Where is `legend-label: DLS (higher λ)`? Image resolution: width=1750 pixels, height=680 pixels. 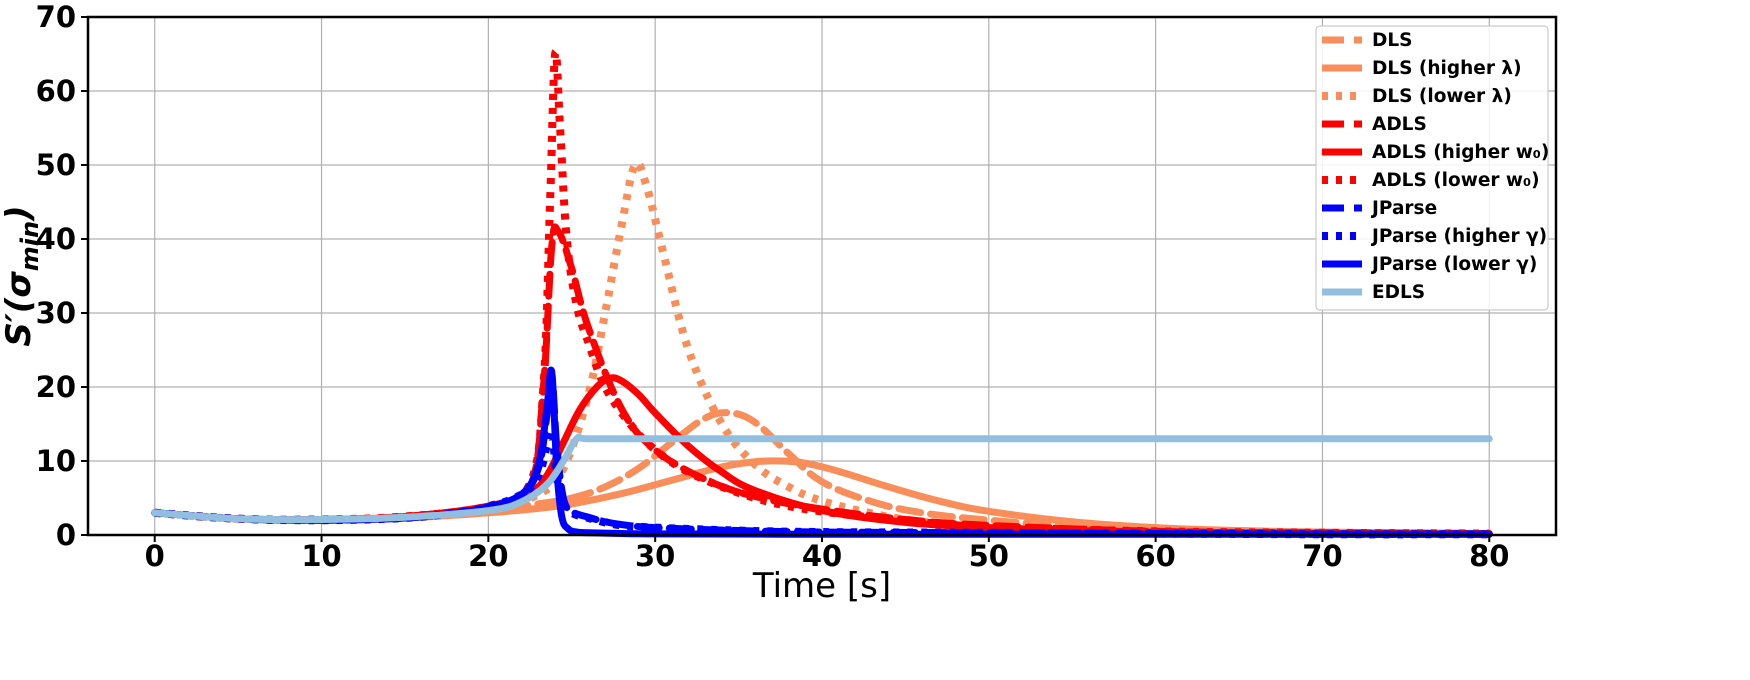 legend-label: DLS (higher λ) is located at coordinates (1447, 68).